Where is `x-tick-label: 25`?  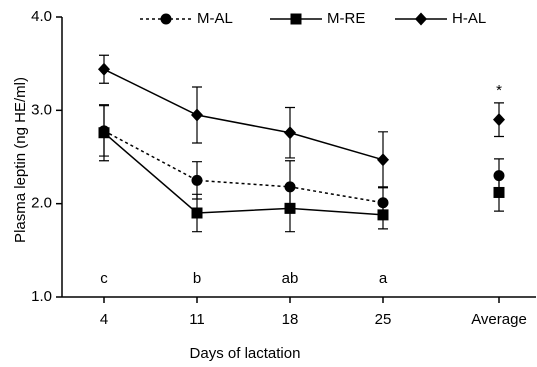 x-tick-label: 25 is located at coordinates (383, 319).